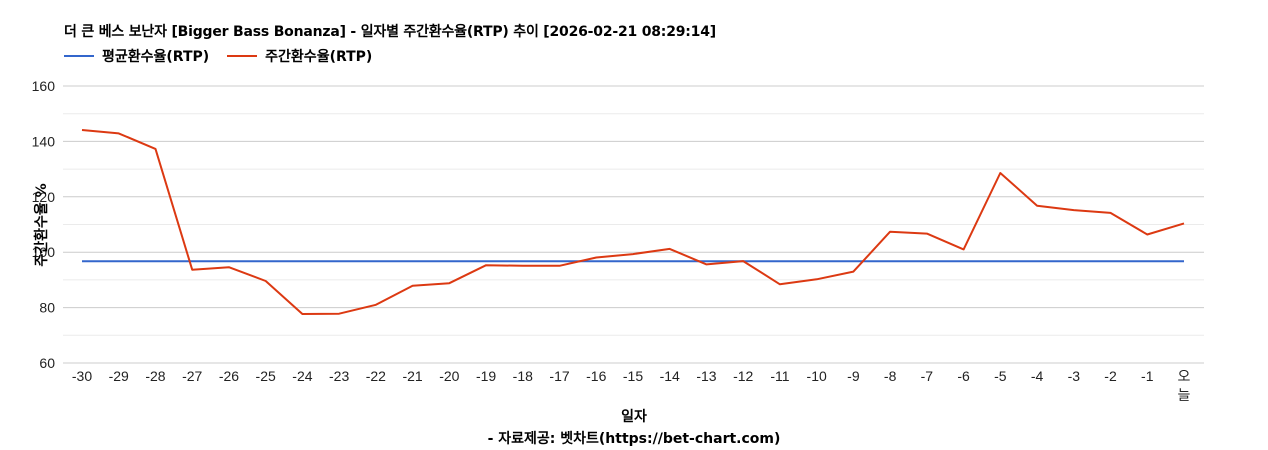  What do you see at coordinates (1000, 376) in the screenshot?
I see `x-tick-label: -5` at bounding box center [1000, 376].